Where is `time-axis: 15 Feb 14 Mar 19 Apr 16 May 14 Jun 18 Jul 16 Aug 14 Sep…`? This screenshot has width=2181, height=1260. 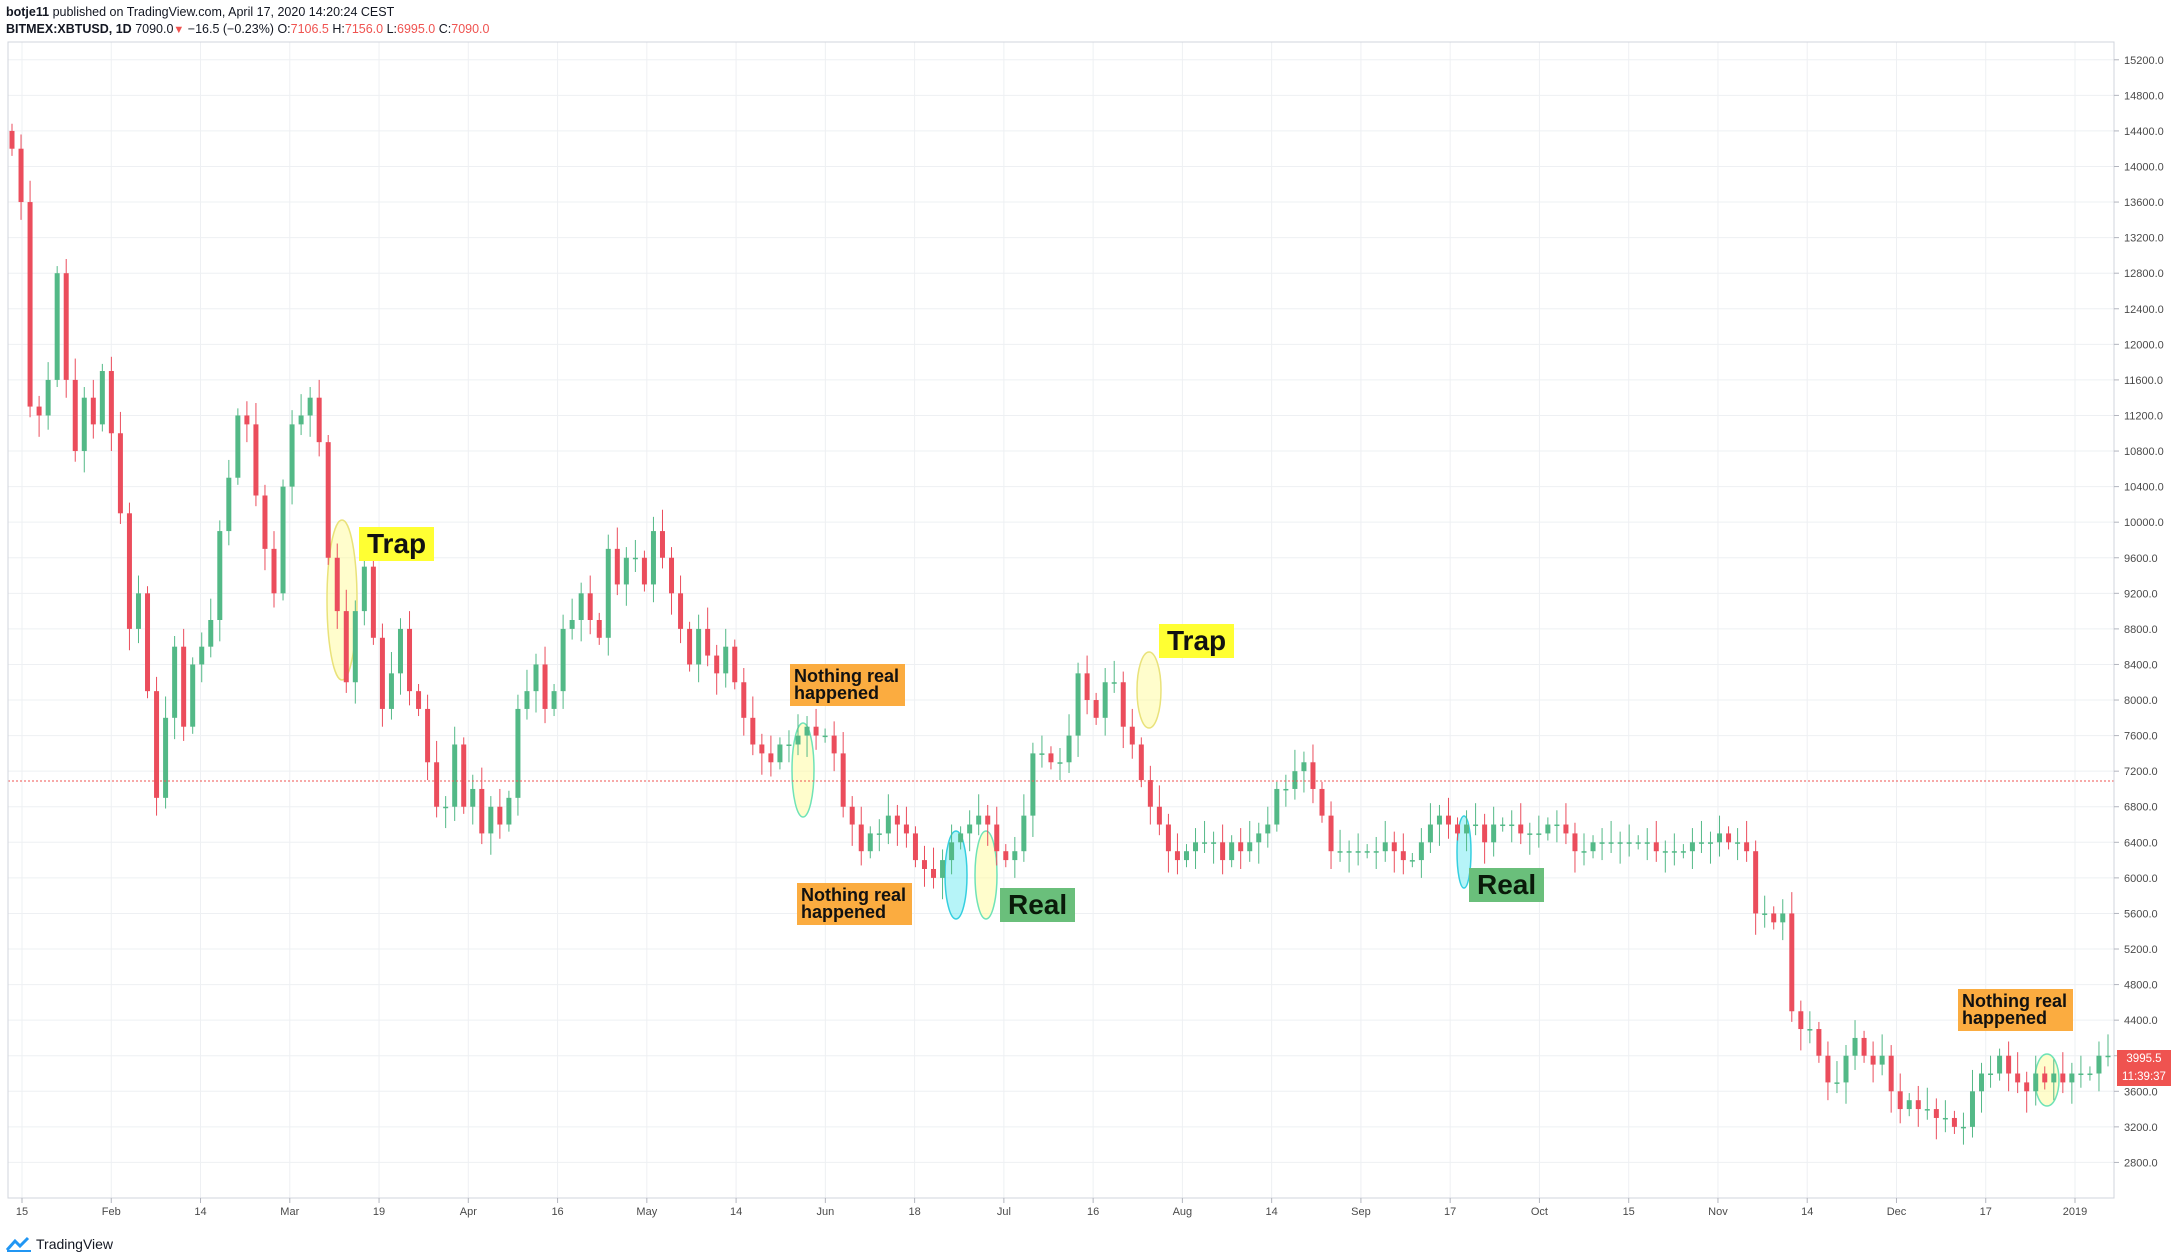
time-axis: 15 Feb 14 Mar 19 Apr 16 May 14 Jun 18 Jul 16 Aug 14 Sep… is located at coordinates (1051, 1208).